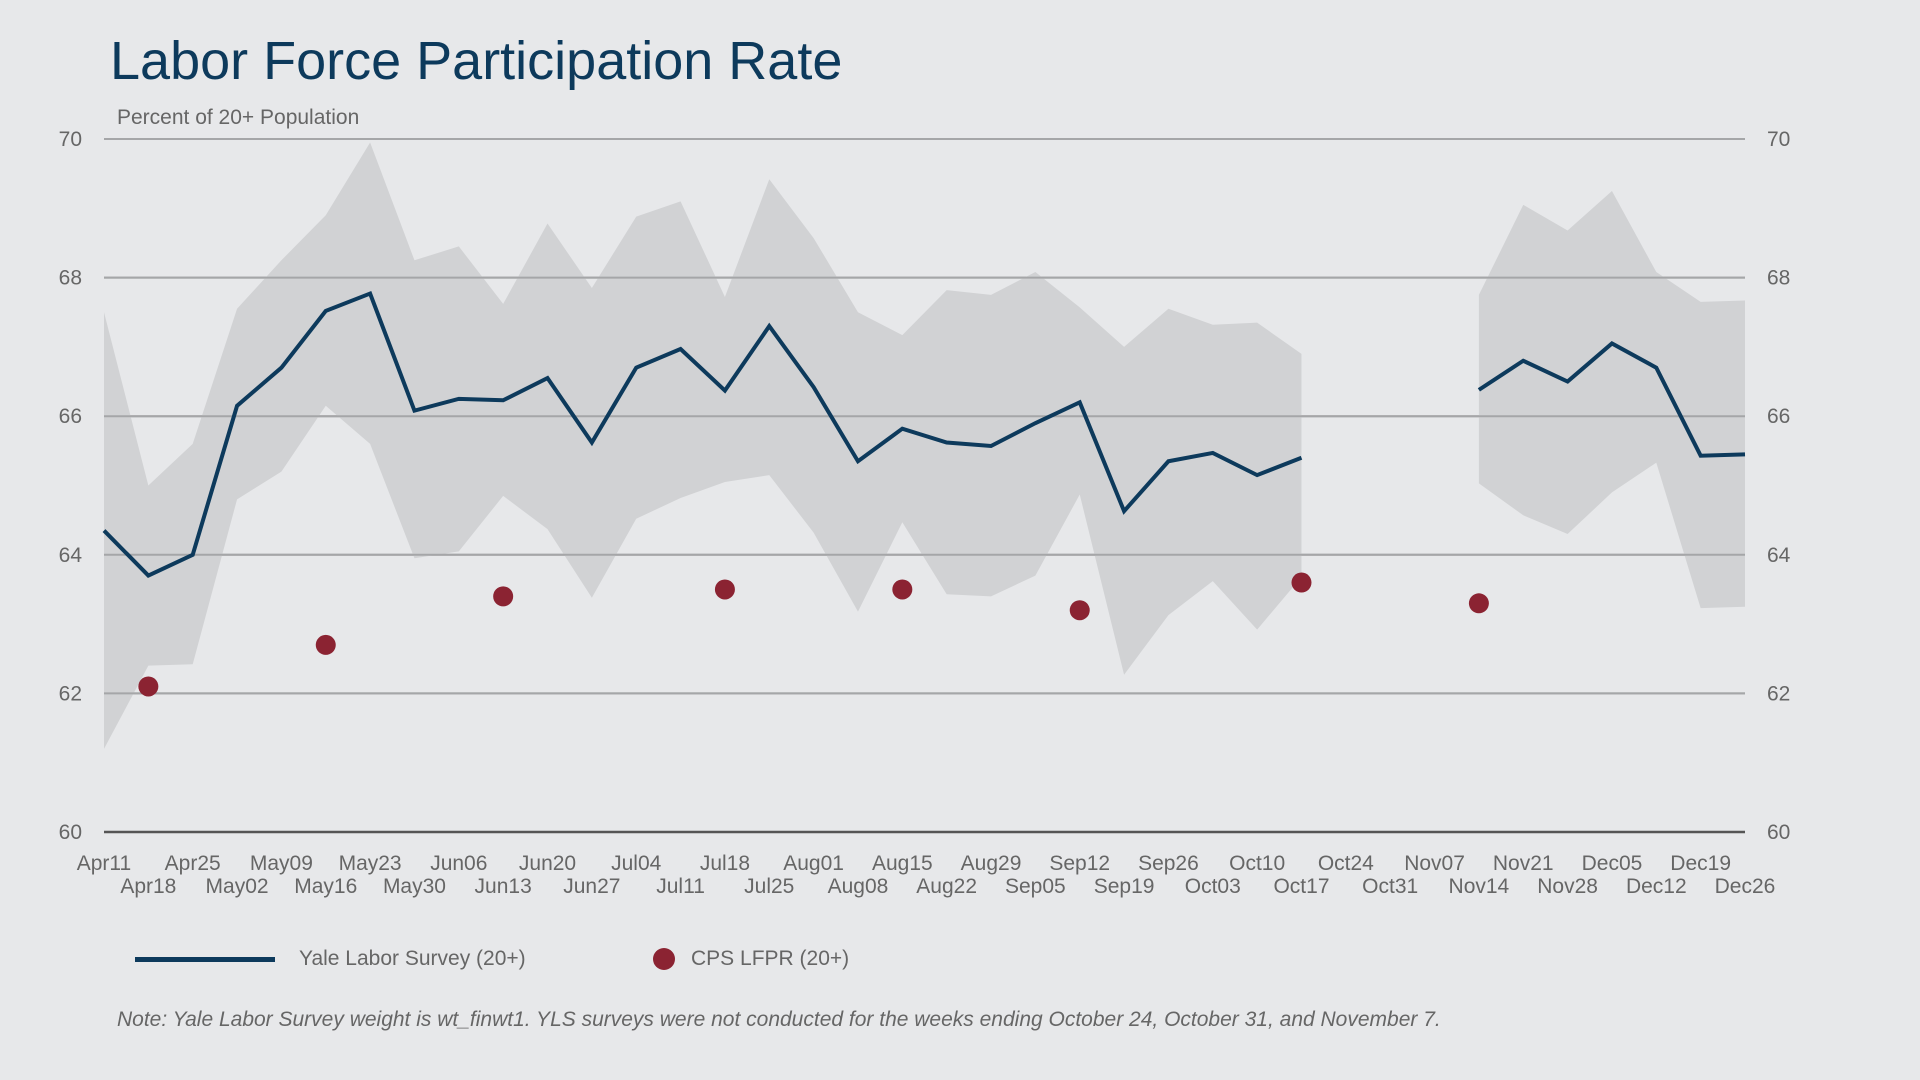 The height and width of the screenshot is (1080, 1920). I want to click on x-tick-Aug08: Aug08, so click(858, 886).